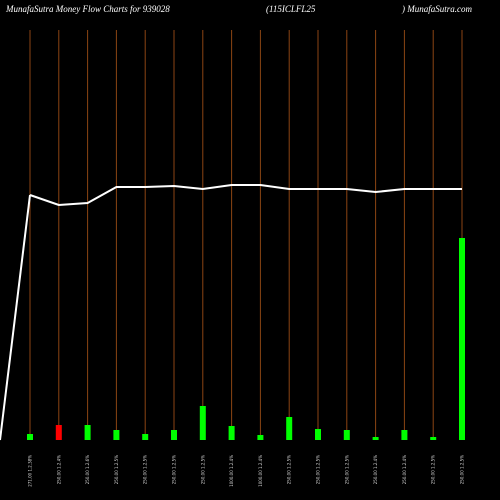 The image size is (500, 500). Describe the element at coordinates (87, 469) in the screenshot. I see `x-tick-label: 250.00 1.2.6%` at that location.